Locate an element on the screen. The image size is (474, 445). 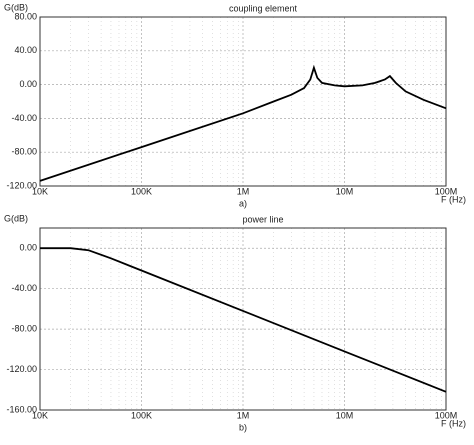
y-tick-label: -160.00 is located at coordinates (21, 409).